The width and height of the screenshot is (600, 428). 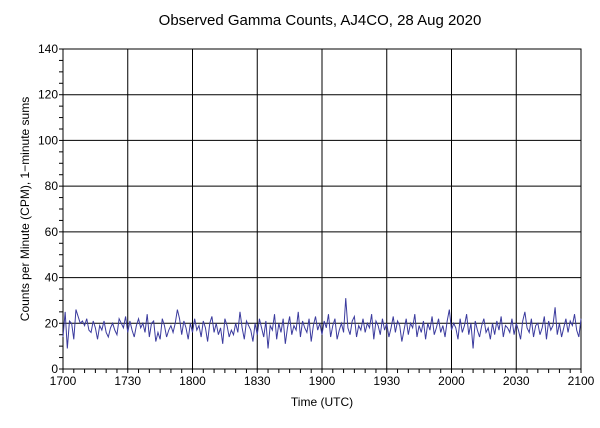 I want to click on y-tick-label: 140, so click(x=48, y=49).